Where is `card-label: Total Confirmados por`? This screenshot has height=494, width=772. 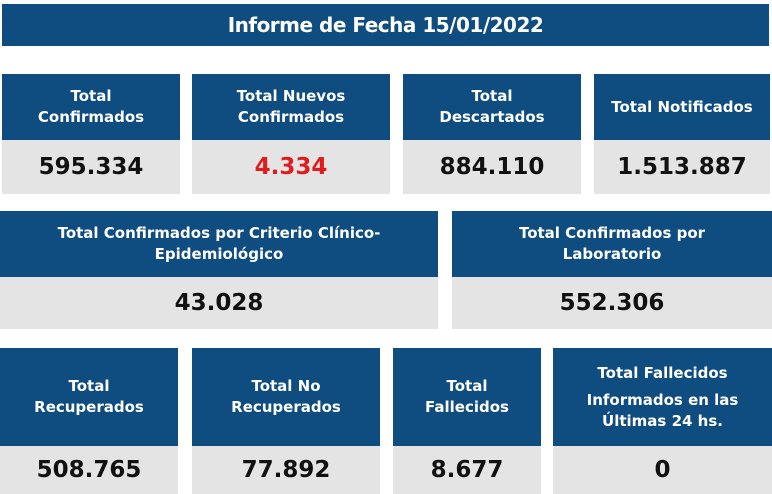 card-label: Total Confirmados por is located at coordinates (612, 233).